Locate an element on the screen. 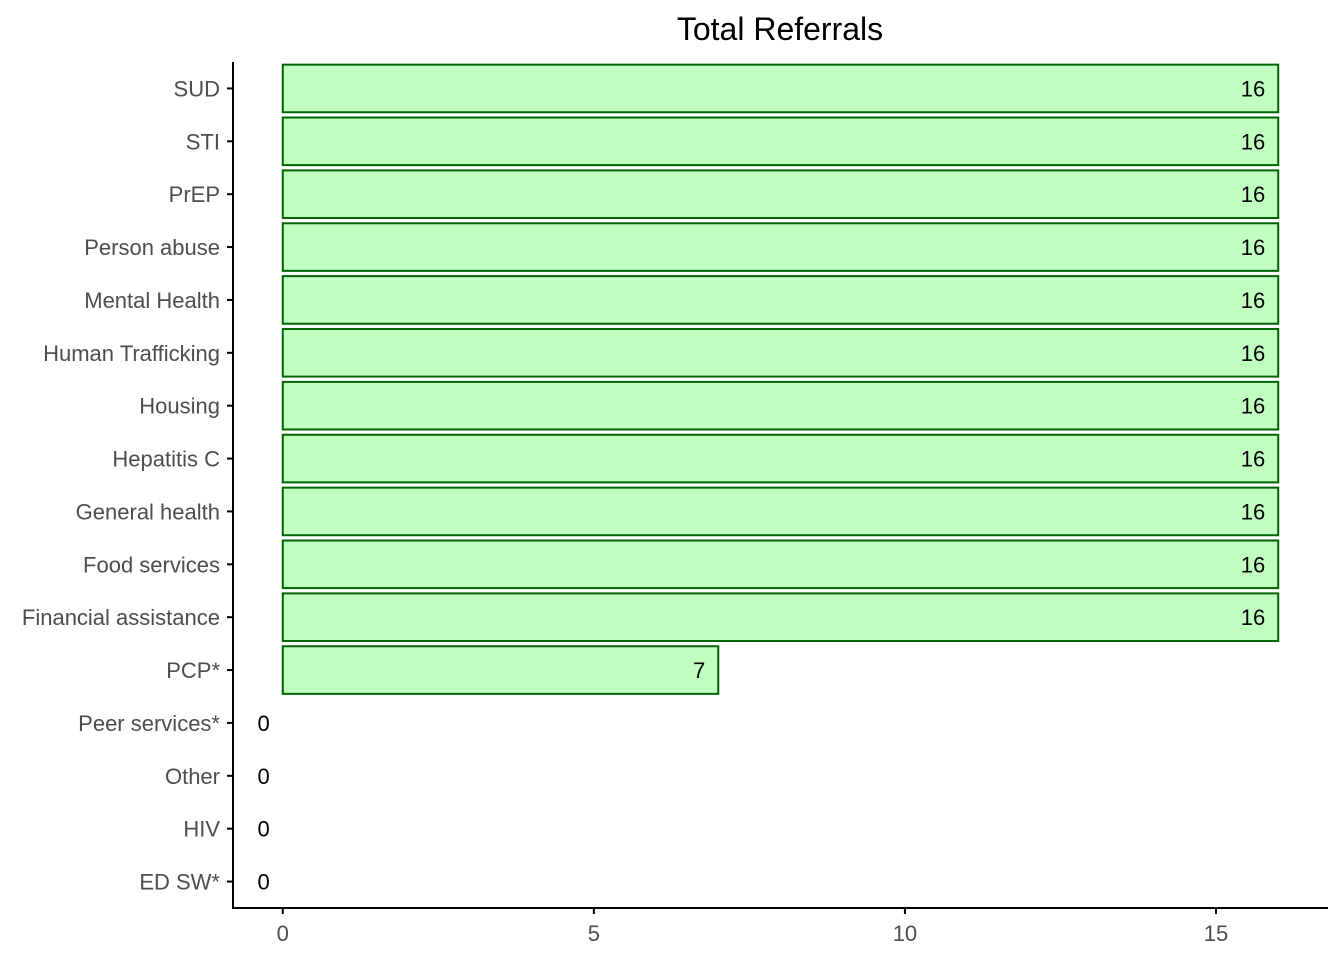 This screenshot has width=1344, height=960. y-tick-label: Financial assistance is located at coordinates (121, 617).